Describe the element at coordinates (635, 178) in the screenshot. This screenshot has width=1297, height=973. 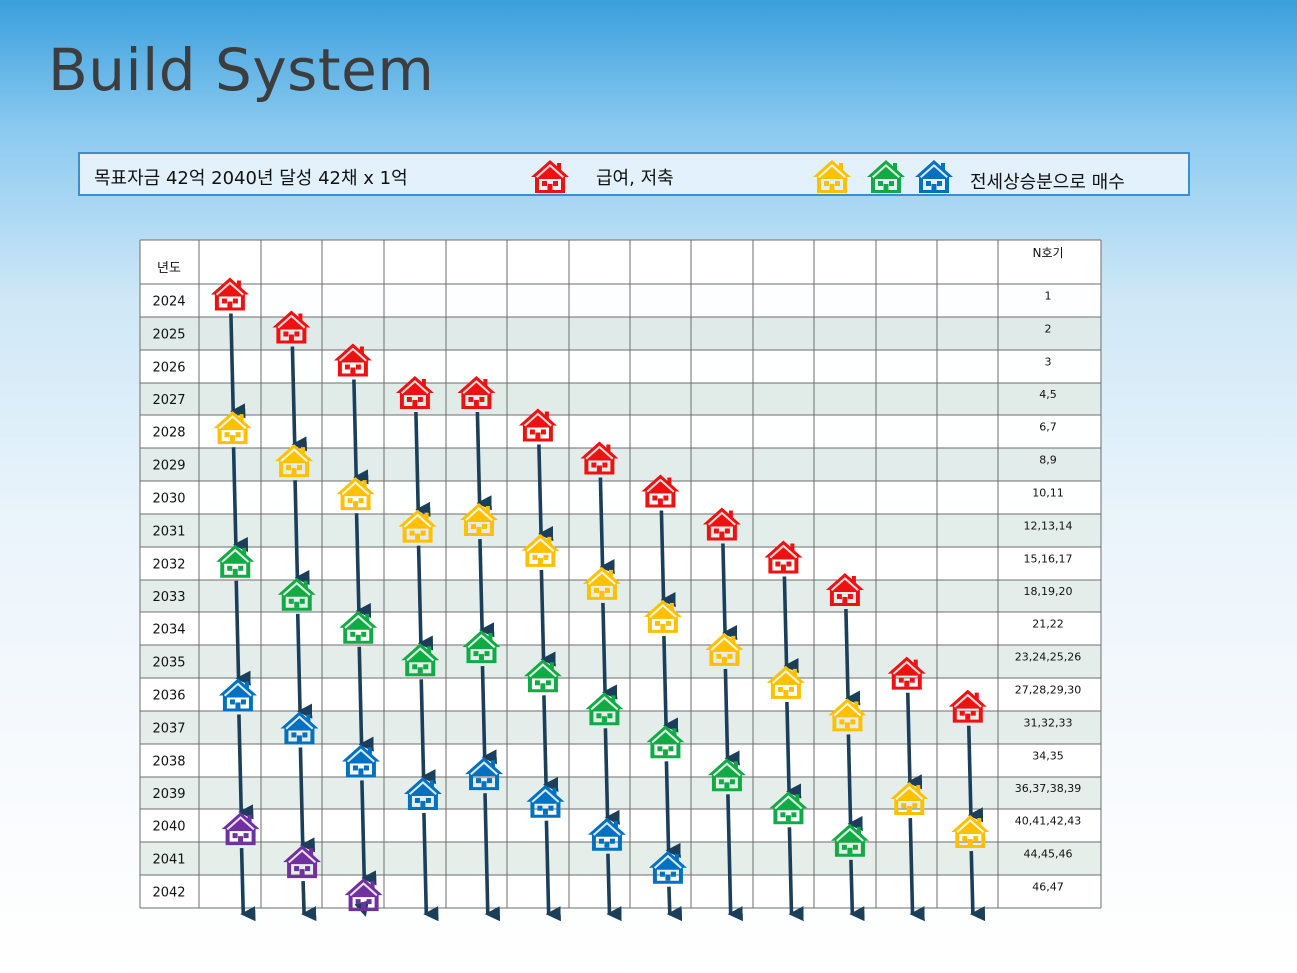
I see `red-legend-label: 급여, 저축` at that location.